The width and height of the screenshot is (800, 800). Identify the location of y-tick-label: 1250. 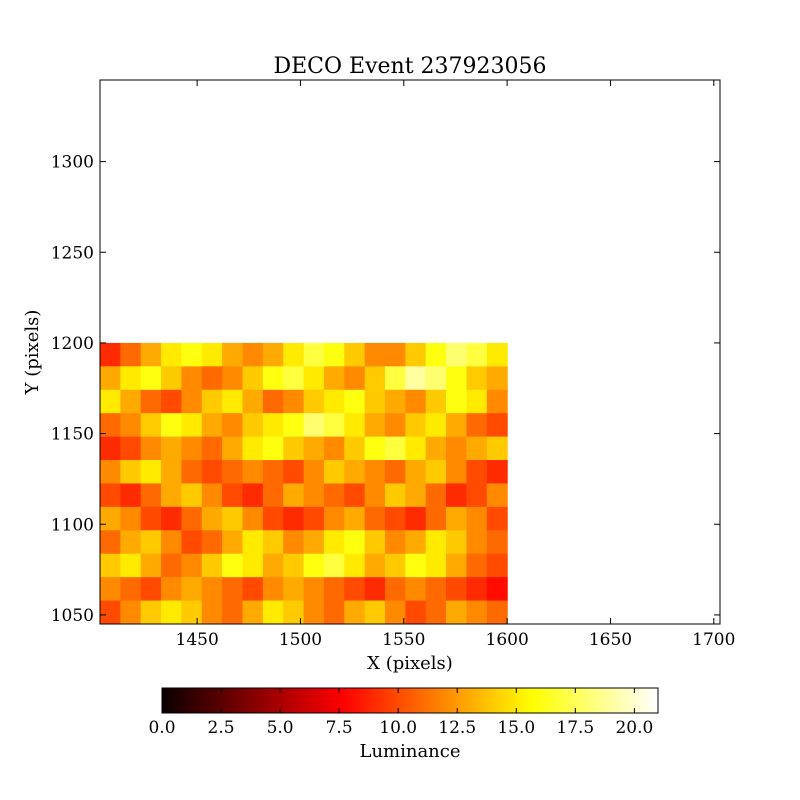
(72, 253).